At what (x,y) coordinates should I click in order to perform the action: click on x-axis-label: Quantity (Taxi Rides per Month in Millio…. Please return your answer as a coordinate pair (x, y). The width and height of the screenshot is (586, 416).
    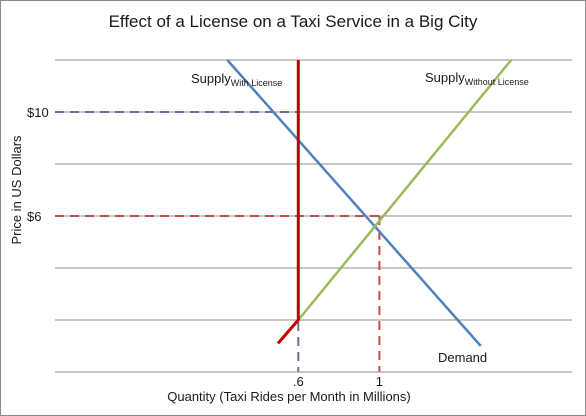
    Looking at the image, I should click on (288, 396).